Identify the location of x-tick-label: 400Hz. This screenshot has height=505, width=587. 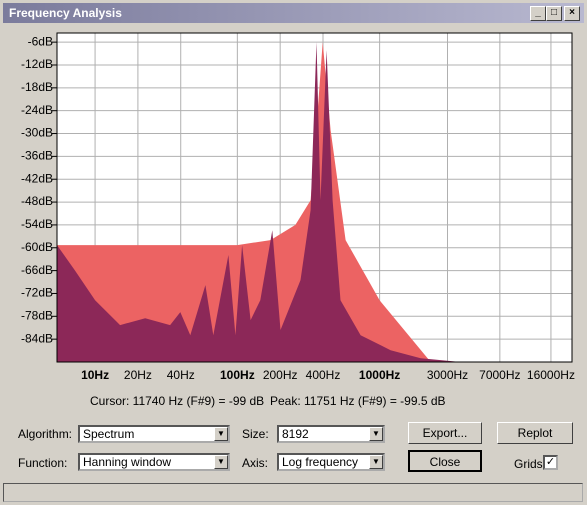
(323, 375).